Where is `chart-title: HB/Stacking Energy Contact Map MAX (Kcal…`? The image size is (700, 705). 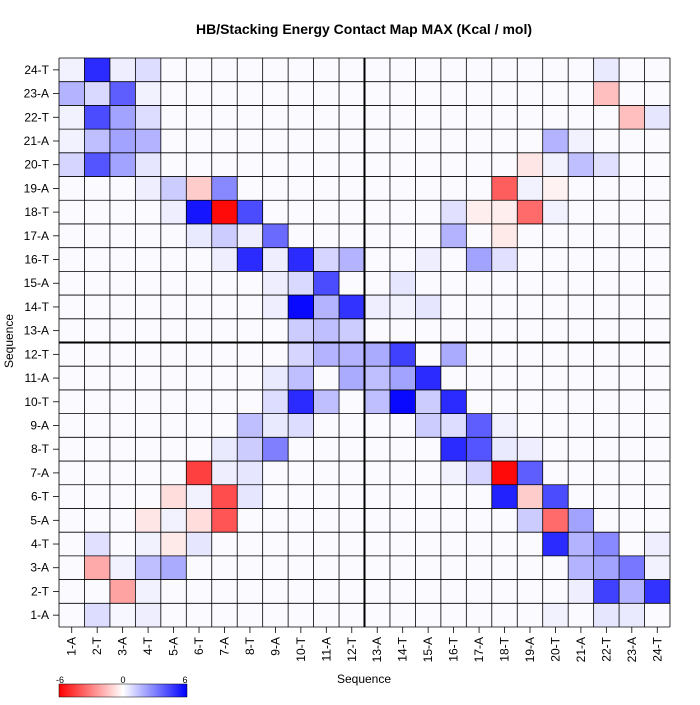
chart-title: HB/Stacking Energy Contact Map MAX (Kcal… is located at coordinates (364, 29).